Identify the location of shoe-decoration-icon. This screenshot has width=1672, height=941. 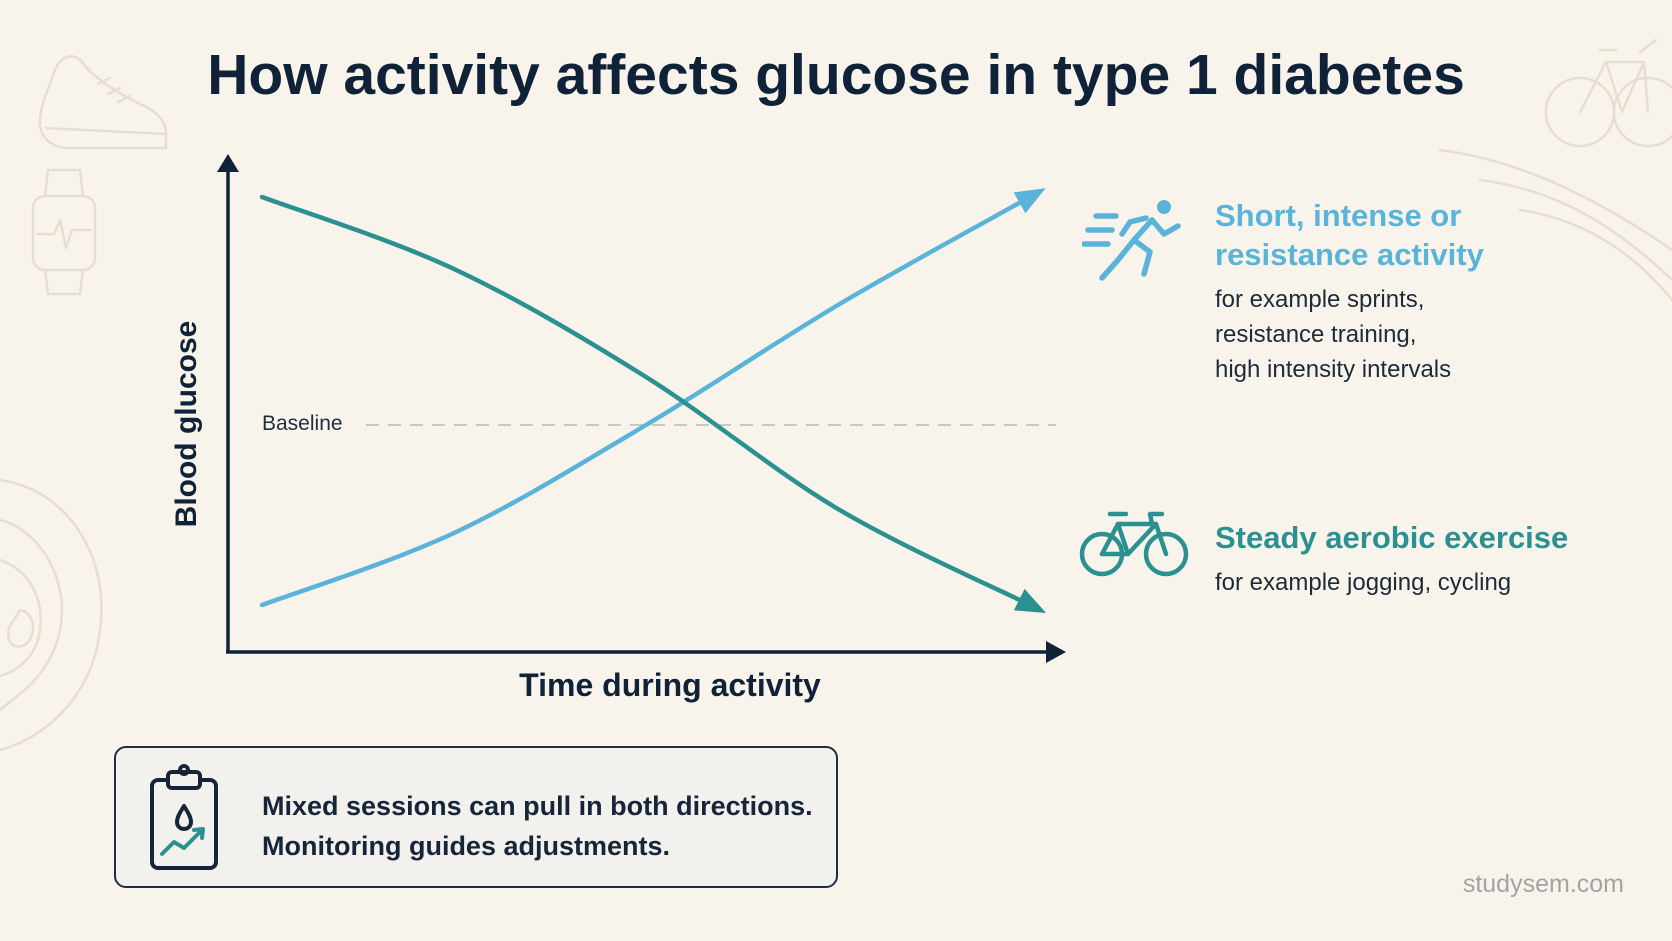
(103, 102).